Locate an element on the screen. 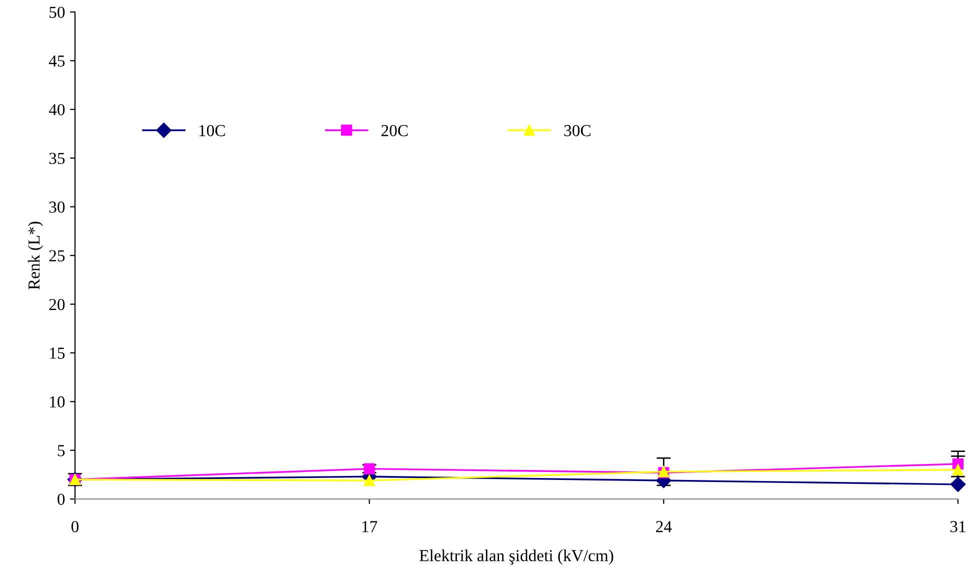  x-axis-title: Elektrik alan şiddeti (kV/cm) is located at coordinates (517, 557).